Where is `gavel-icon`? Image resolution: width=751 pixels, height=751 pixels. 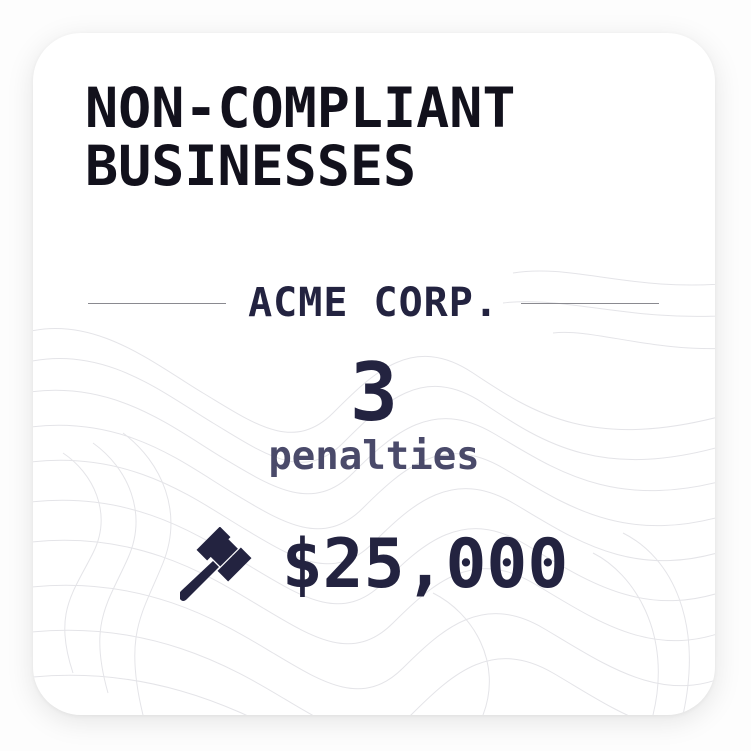 gavel-icon is located at coordinates (215, 564).